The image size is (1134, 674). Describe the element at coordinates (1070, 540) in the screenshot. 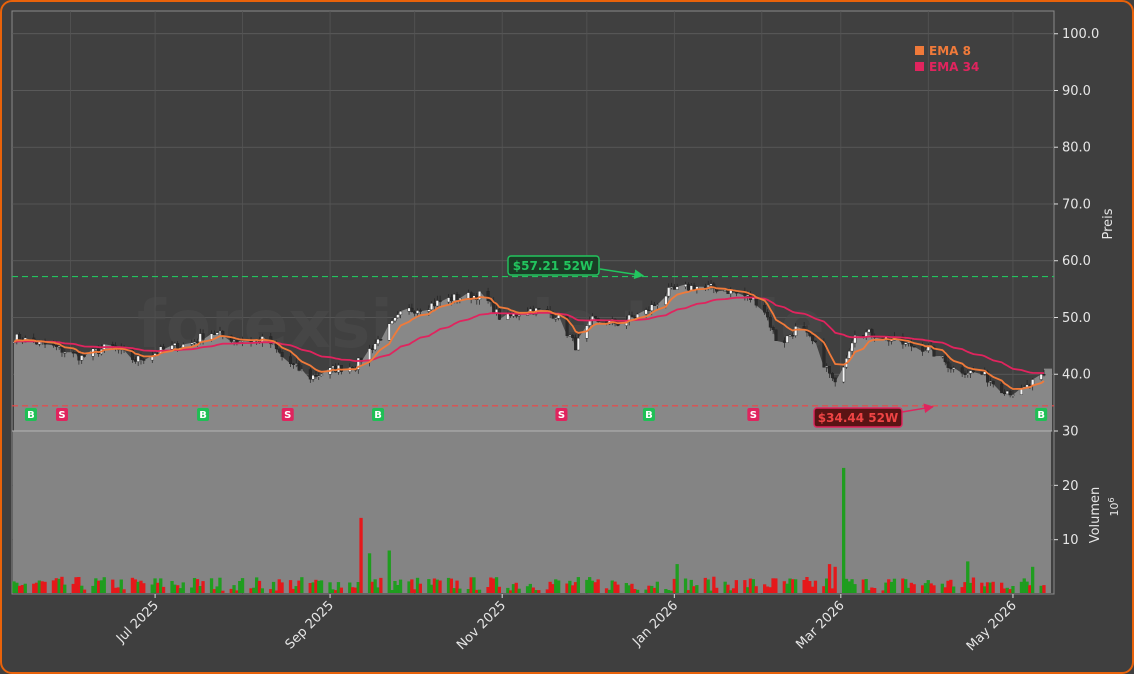

I see `volume-tick-label: 10` at that location.